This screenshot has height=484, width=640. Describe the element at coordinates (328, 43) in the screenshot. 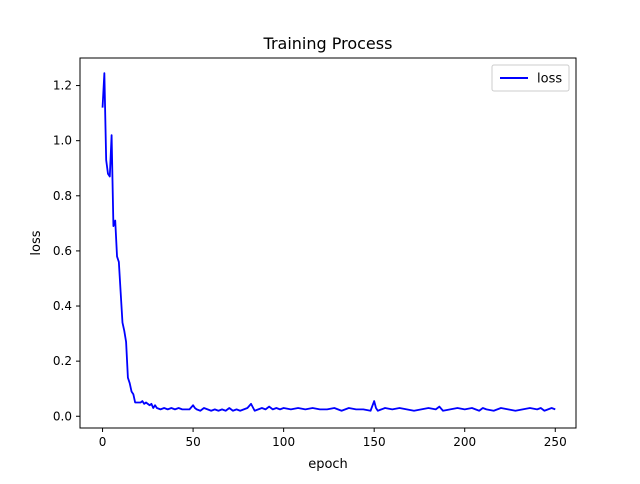

I see `chart-title: Training Process` at that location.